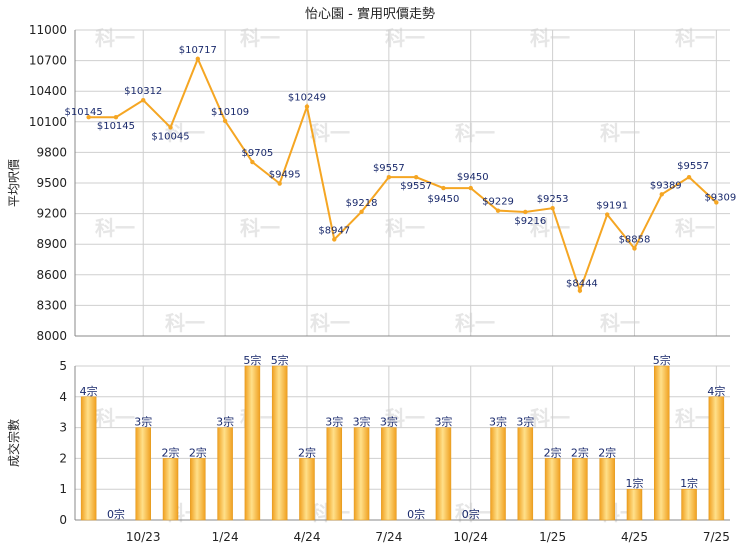 The height and width of the screenshot is (550, 740). Describe the element at coordinates (84, 112) in the screenshot. I see `price-data-label: $10145` at that location.